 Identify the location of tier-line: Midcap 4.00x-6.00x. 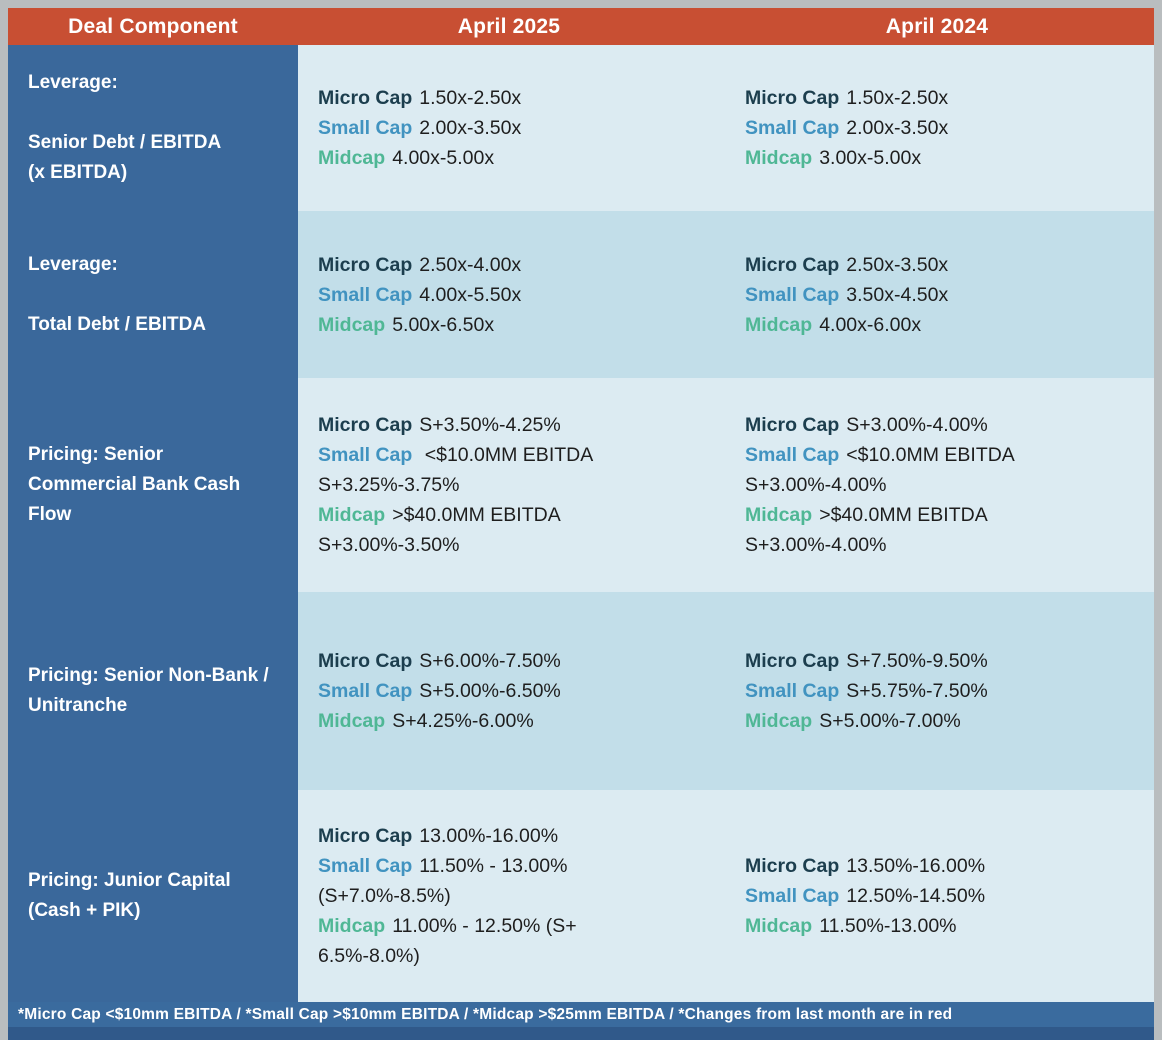
(926, 325).